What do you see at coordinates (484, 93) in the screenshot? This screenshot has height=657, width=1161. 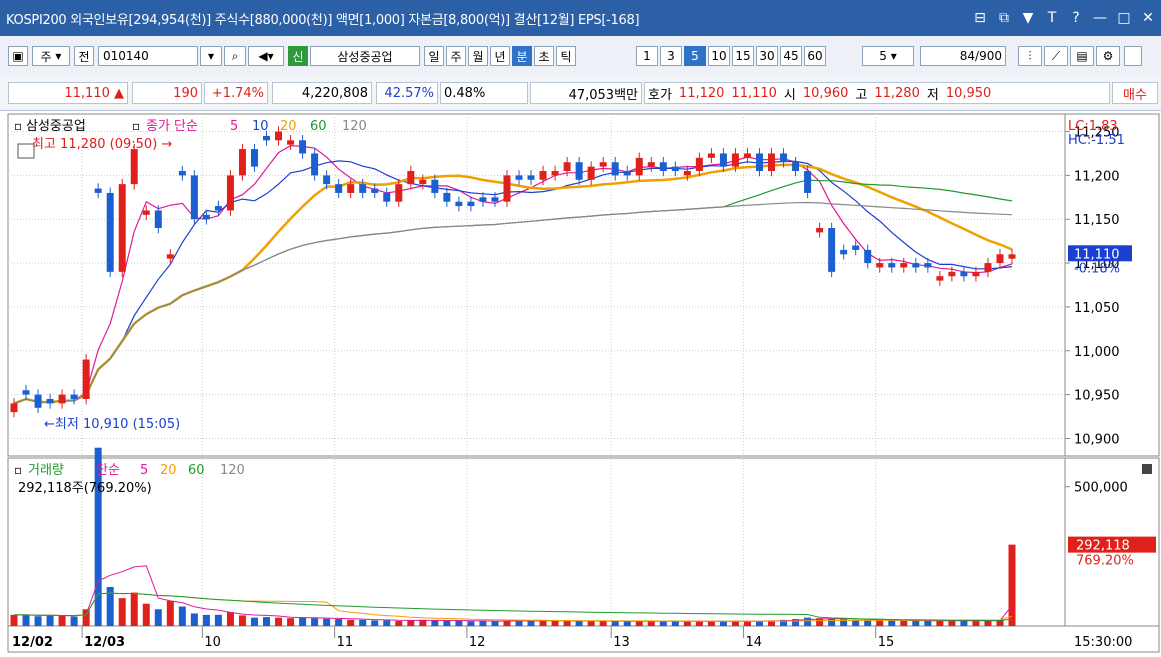 I see `ratio-pct: 0.48%` at bounding box center [484, 93].